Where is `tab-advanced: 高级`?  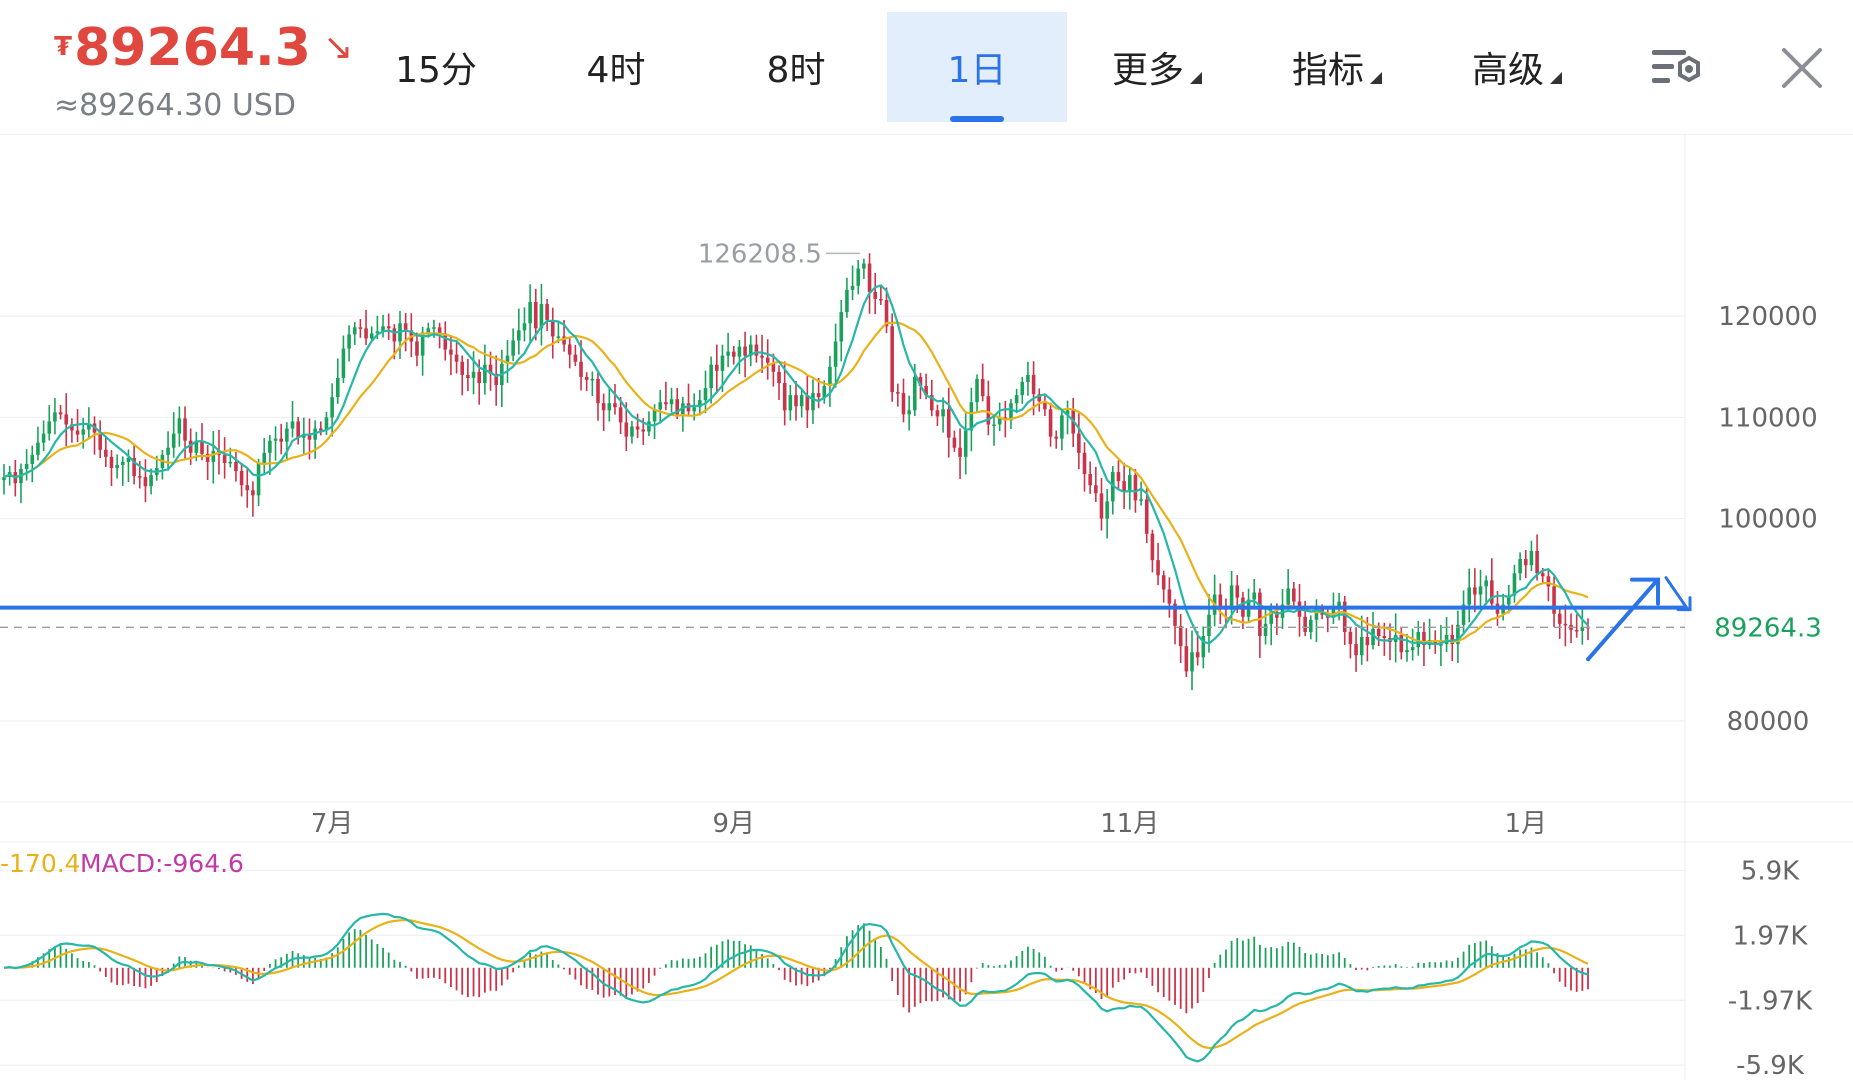
tab-advanced: 高级 is located at coordinates (1517, 67).